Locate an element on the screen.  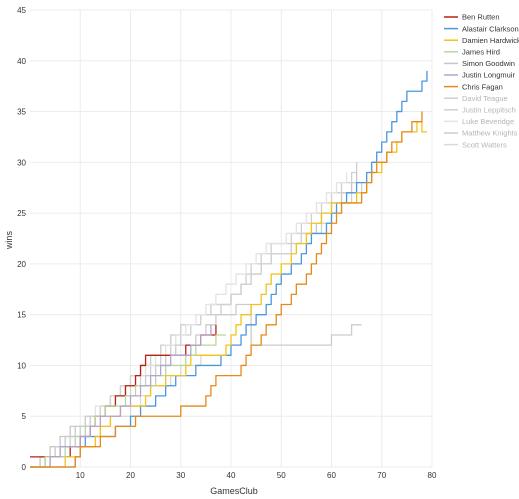
y-tick-label: 0 is located at coordinates (24, 467).